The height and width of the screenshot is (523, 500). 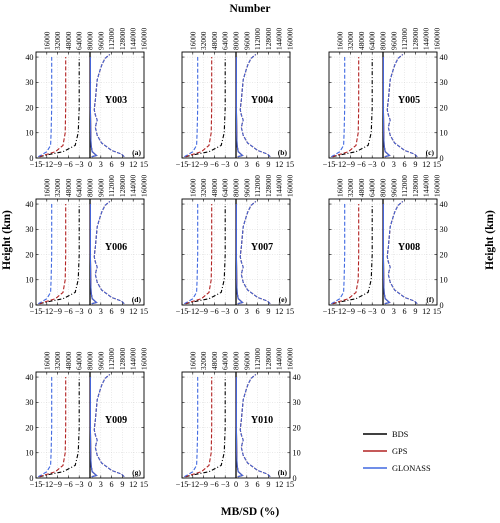 What do you see at coordinates (116, 100) in the screenshot?
I see `station-label: Y003` at bounding box center [116, 100].